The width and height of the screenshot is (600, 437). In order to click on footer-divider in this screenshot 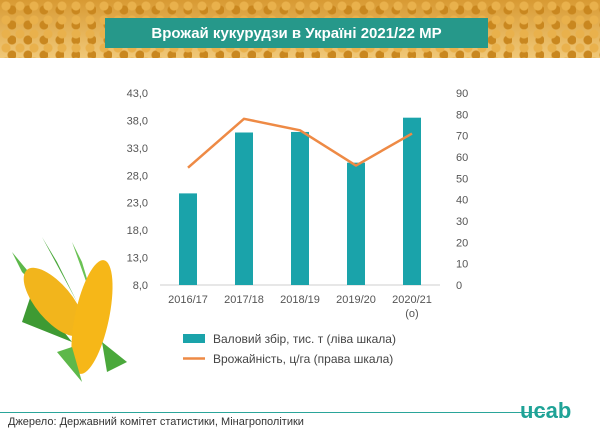, I will do `click(272, 412)`.